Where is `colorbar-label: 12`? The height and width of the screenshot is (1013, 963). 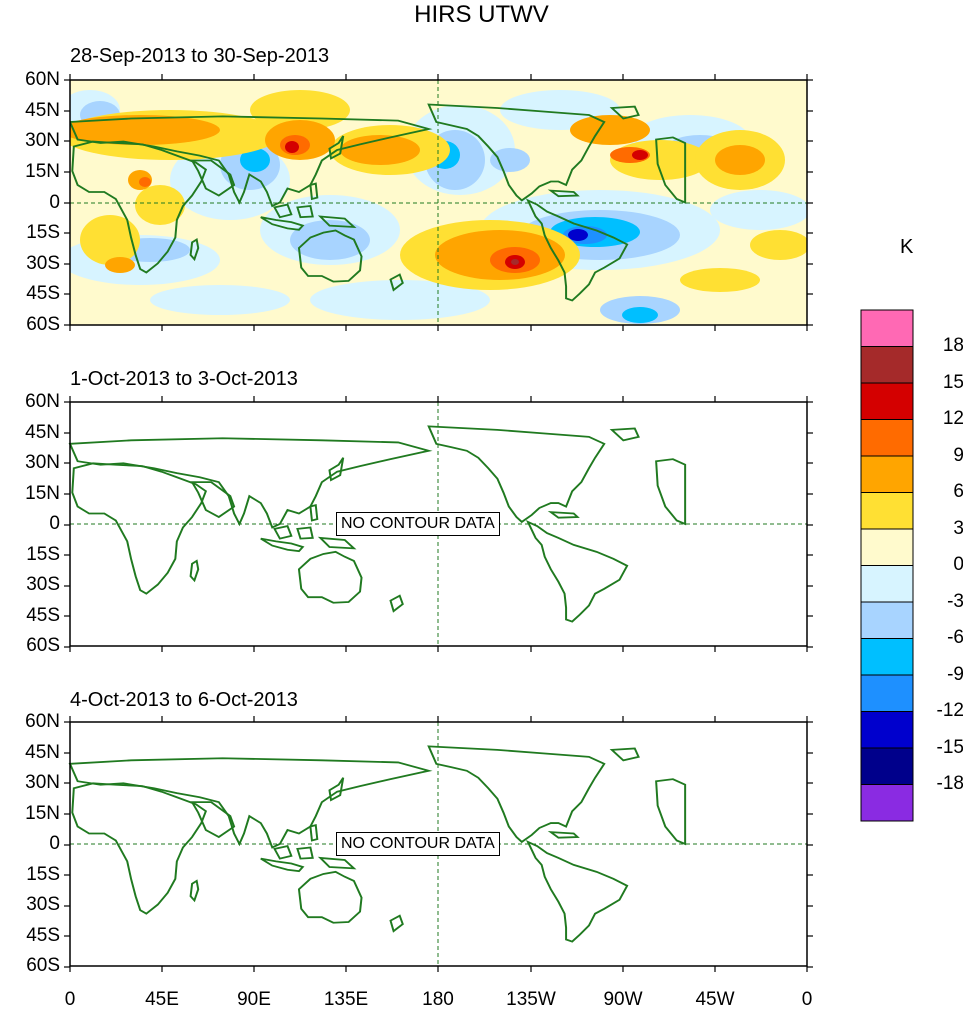
colorbar-label: 12 is located at coordinates (952, 418).